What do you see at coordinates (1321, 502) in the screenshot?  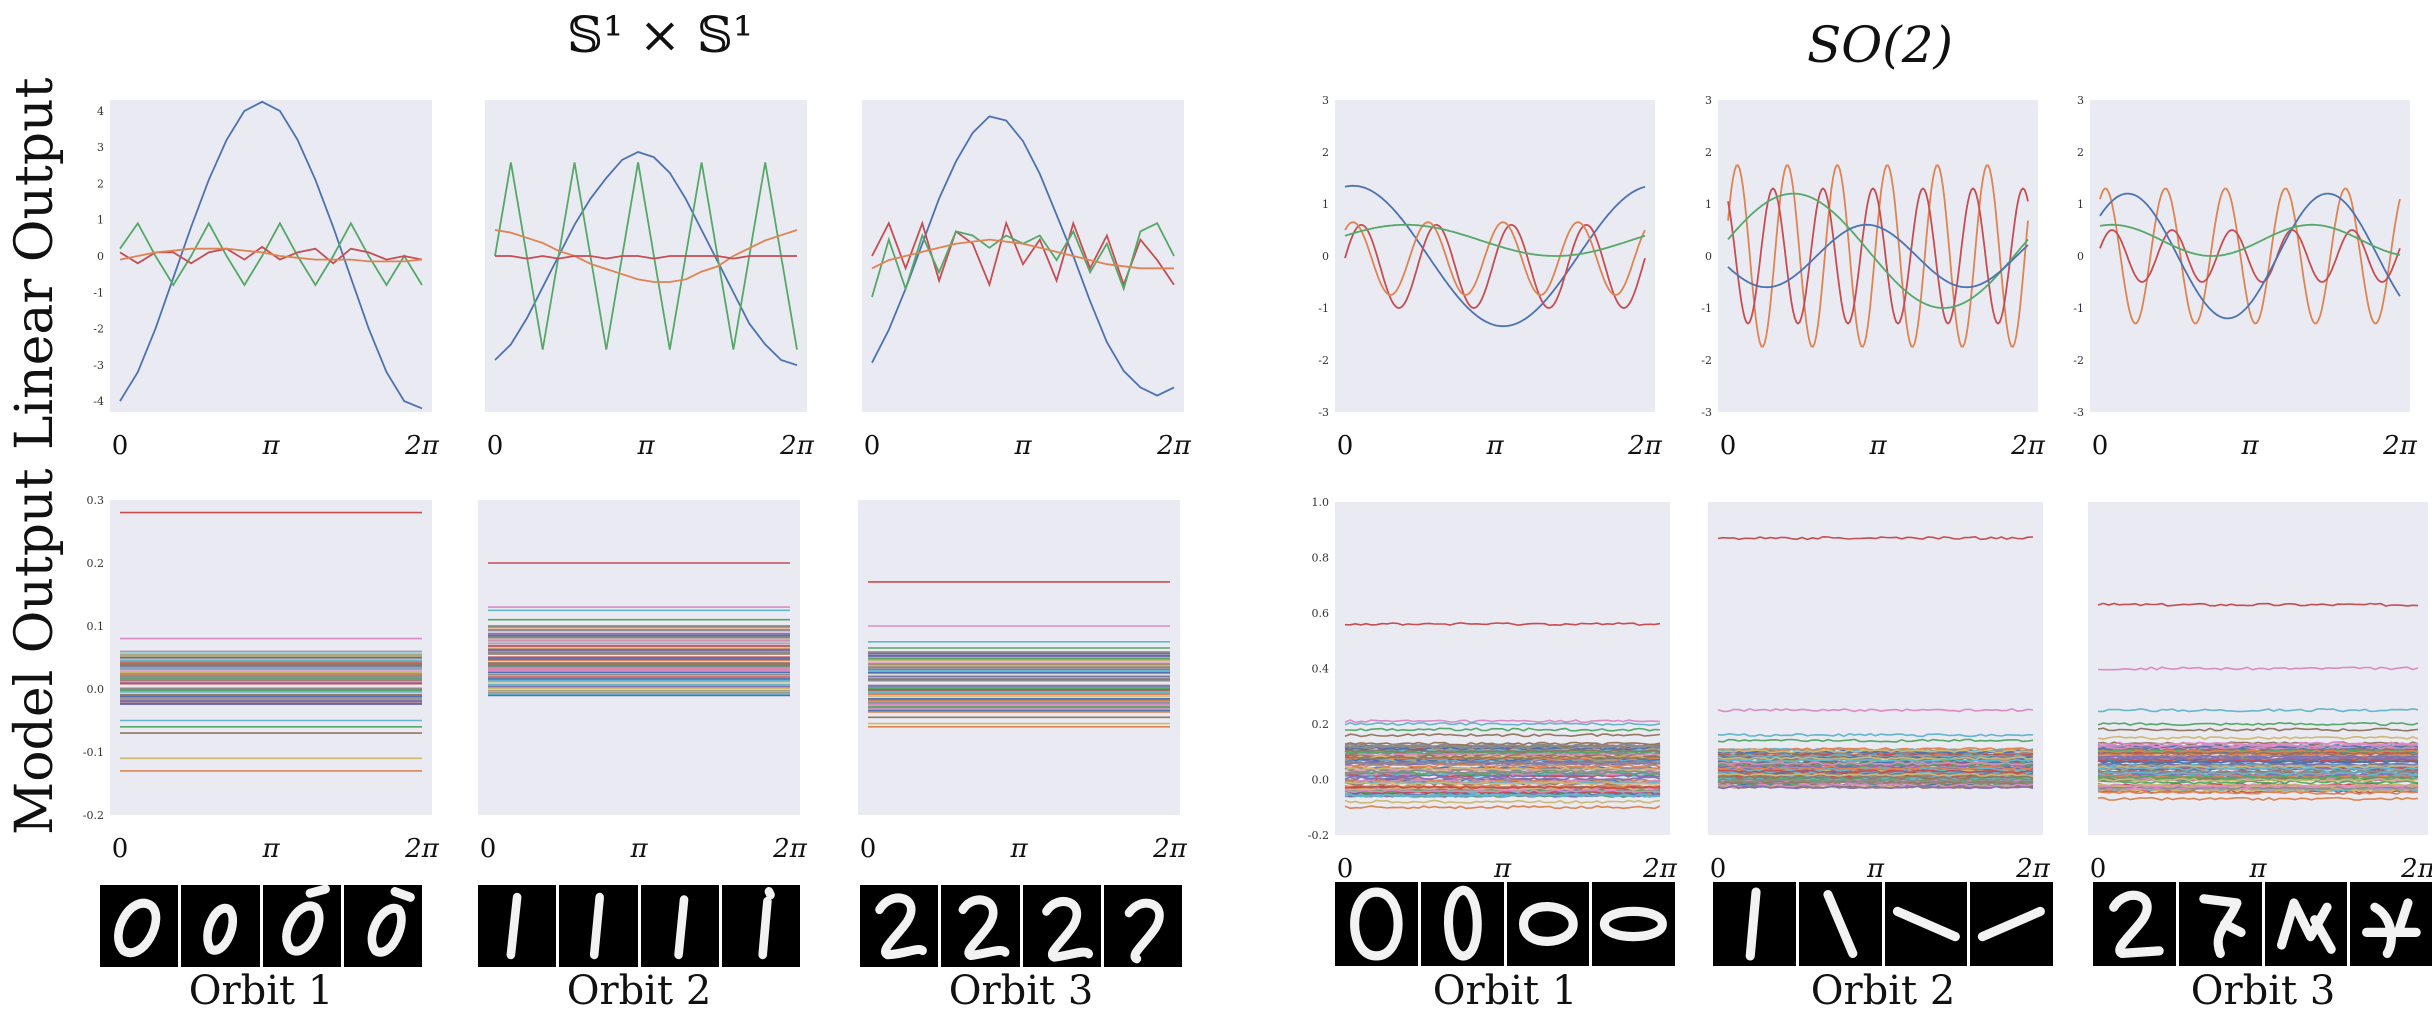 I see `y-tick-label: 1.0` at bounding box center [1321, 502].